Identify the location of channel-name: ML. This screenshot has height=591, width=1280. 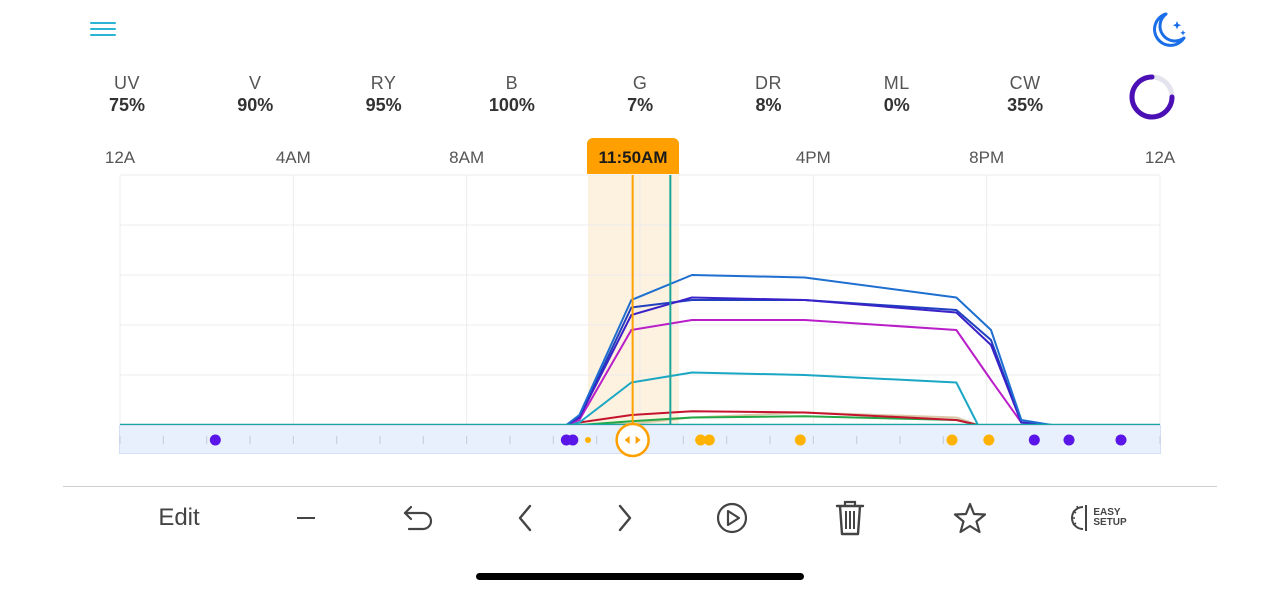
(896, 83).